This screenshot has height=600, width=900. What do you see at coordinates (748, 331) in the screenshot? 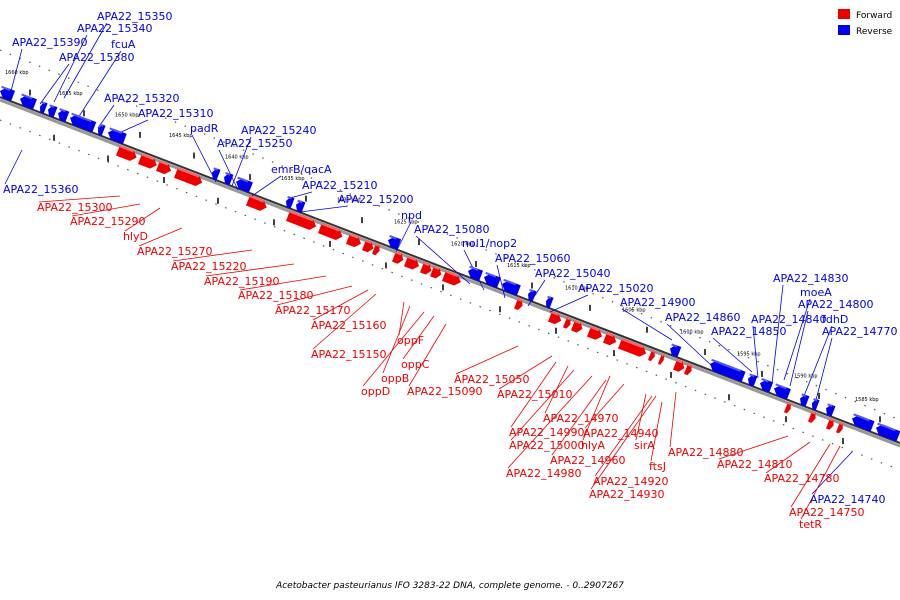
I see `gene-label: APA22_14850` at bounding box center [748, 331].